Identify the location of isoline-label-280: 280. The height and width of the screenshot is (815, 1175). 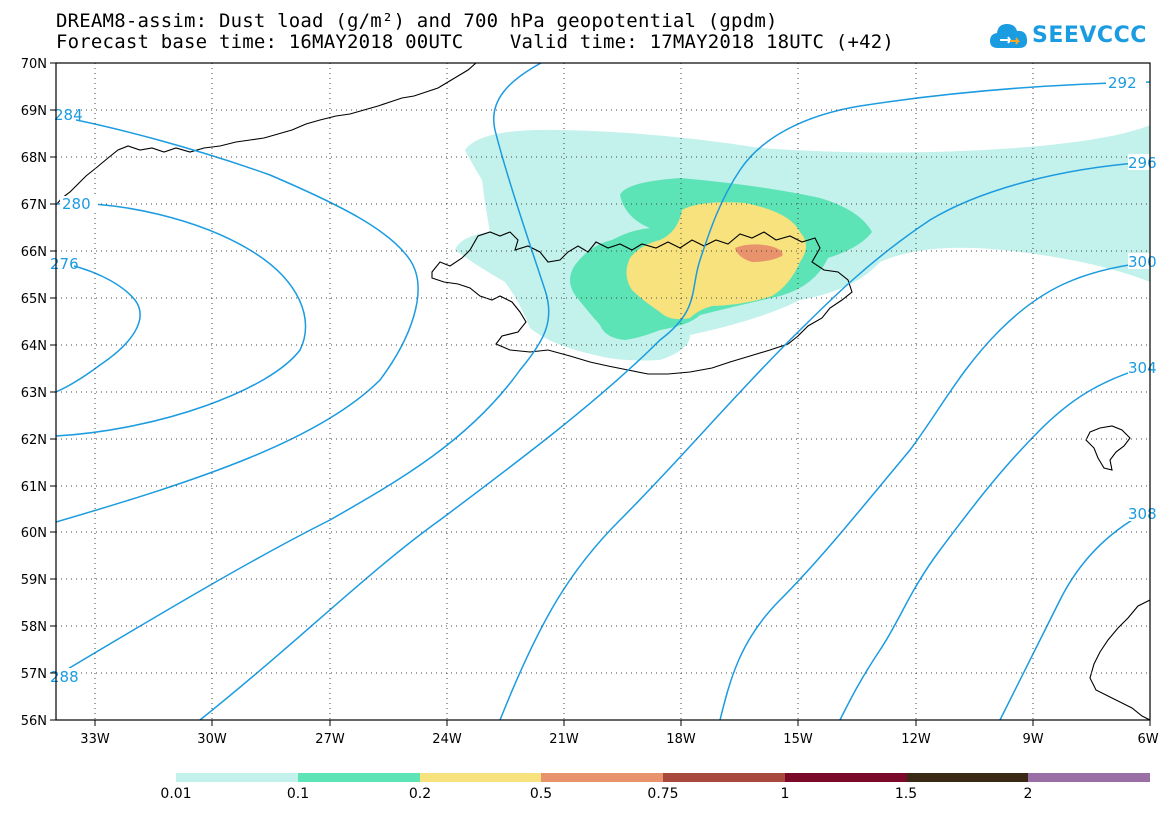
(76, 204).